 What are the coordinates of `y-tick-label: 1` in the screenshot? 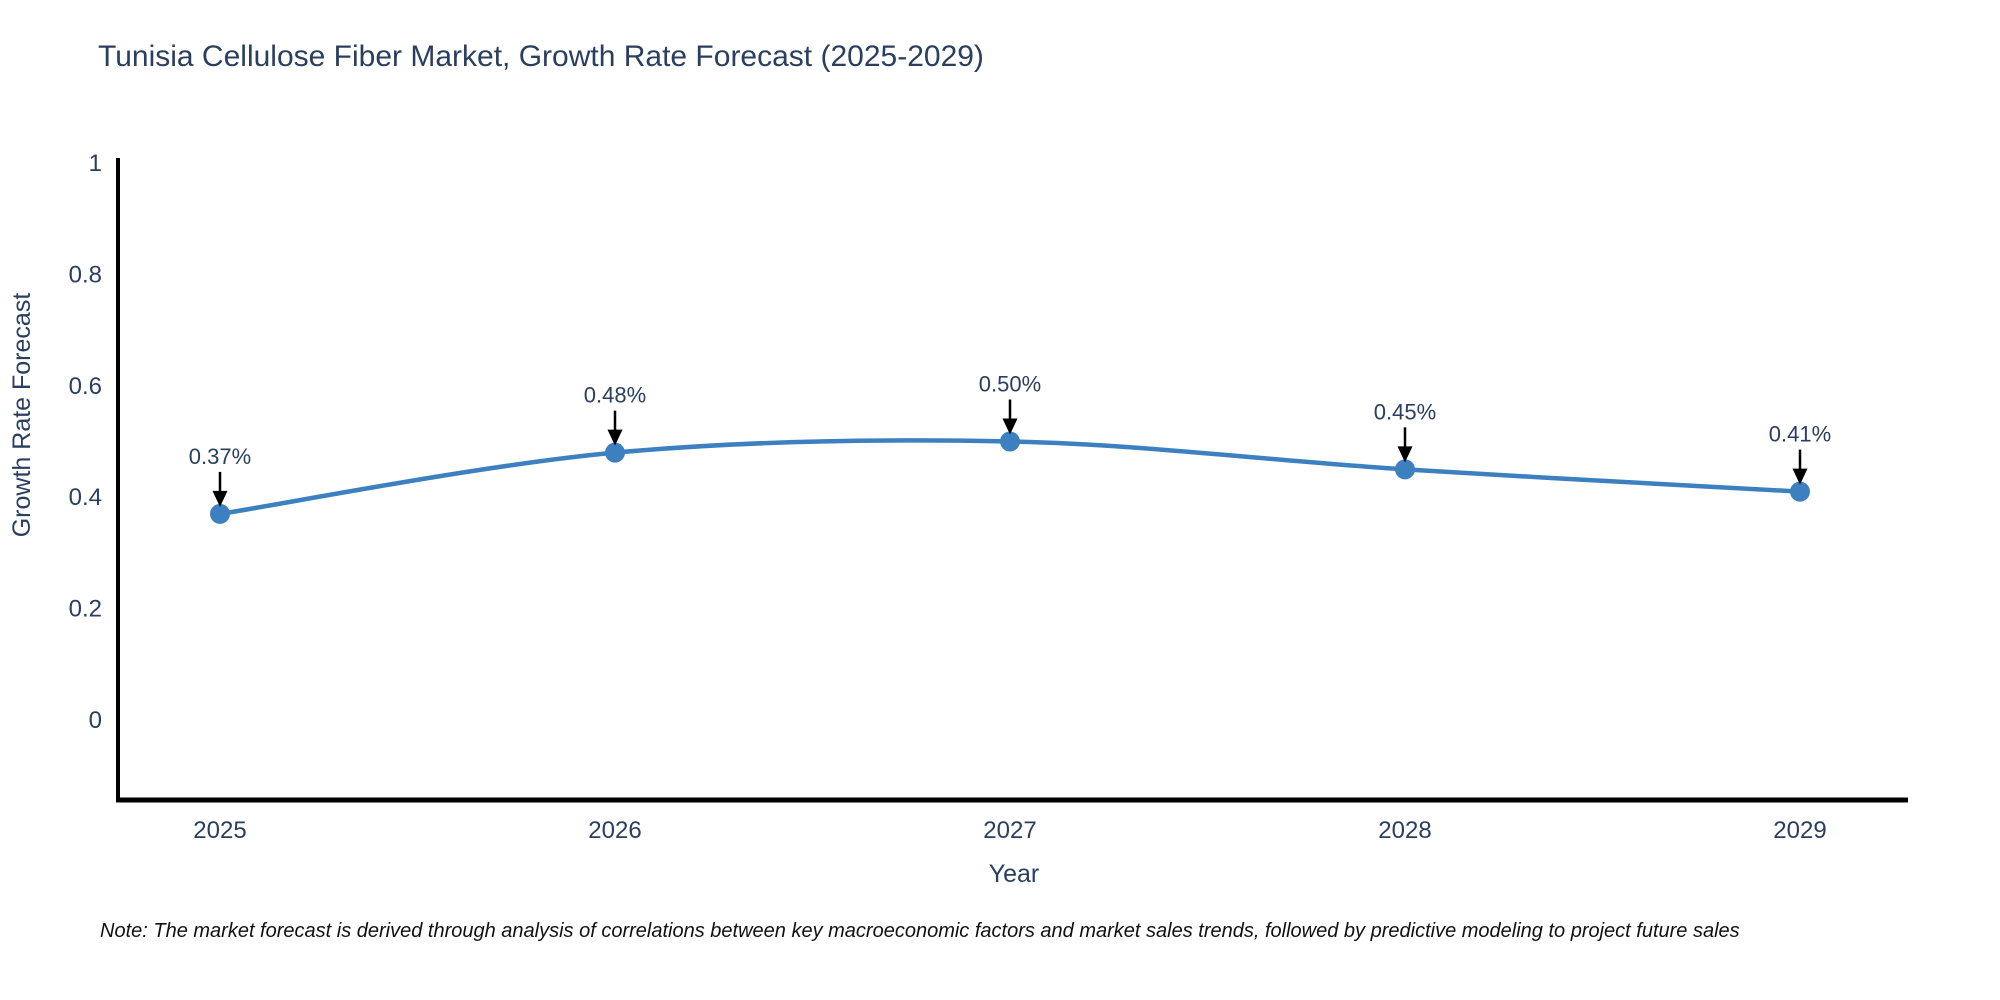 It's located at (95, 163).